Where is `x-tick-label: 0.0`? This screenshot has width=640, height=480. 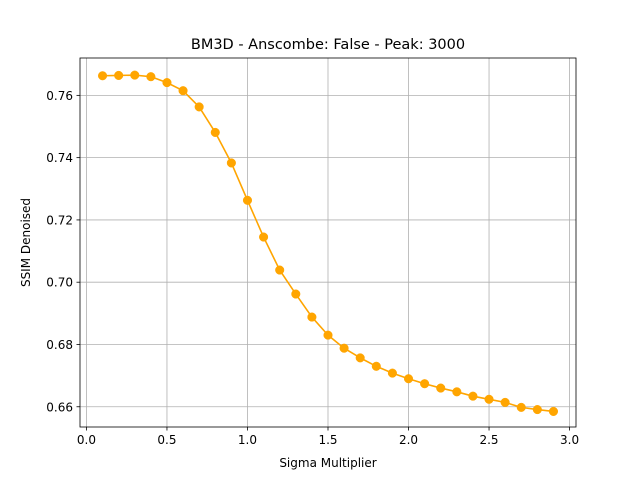
x-tick-label: 0.0 is located at coordinates (86, 440).